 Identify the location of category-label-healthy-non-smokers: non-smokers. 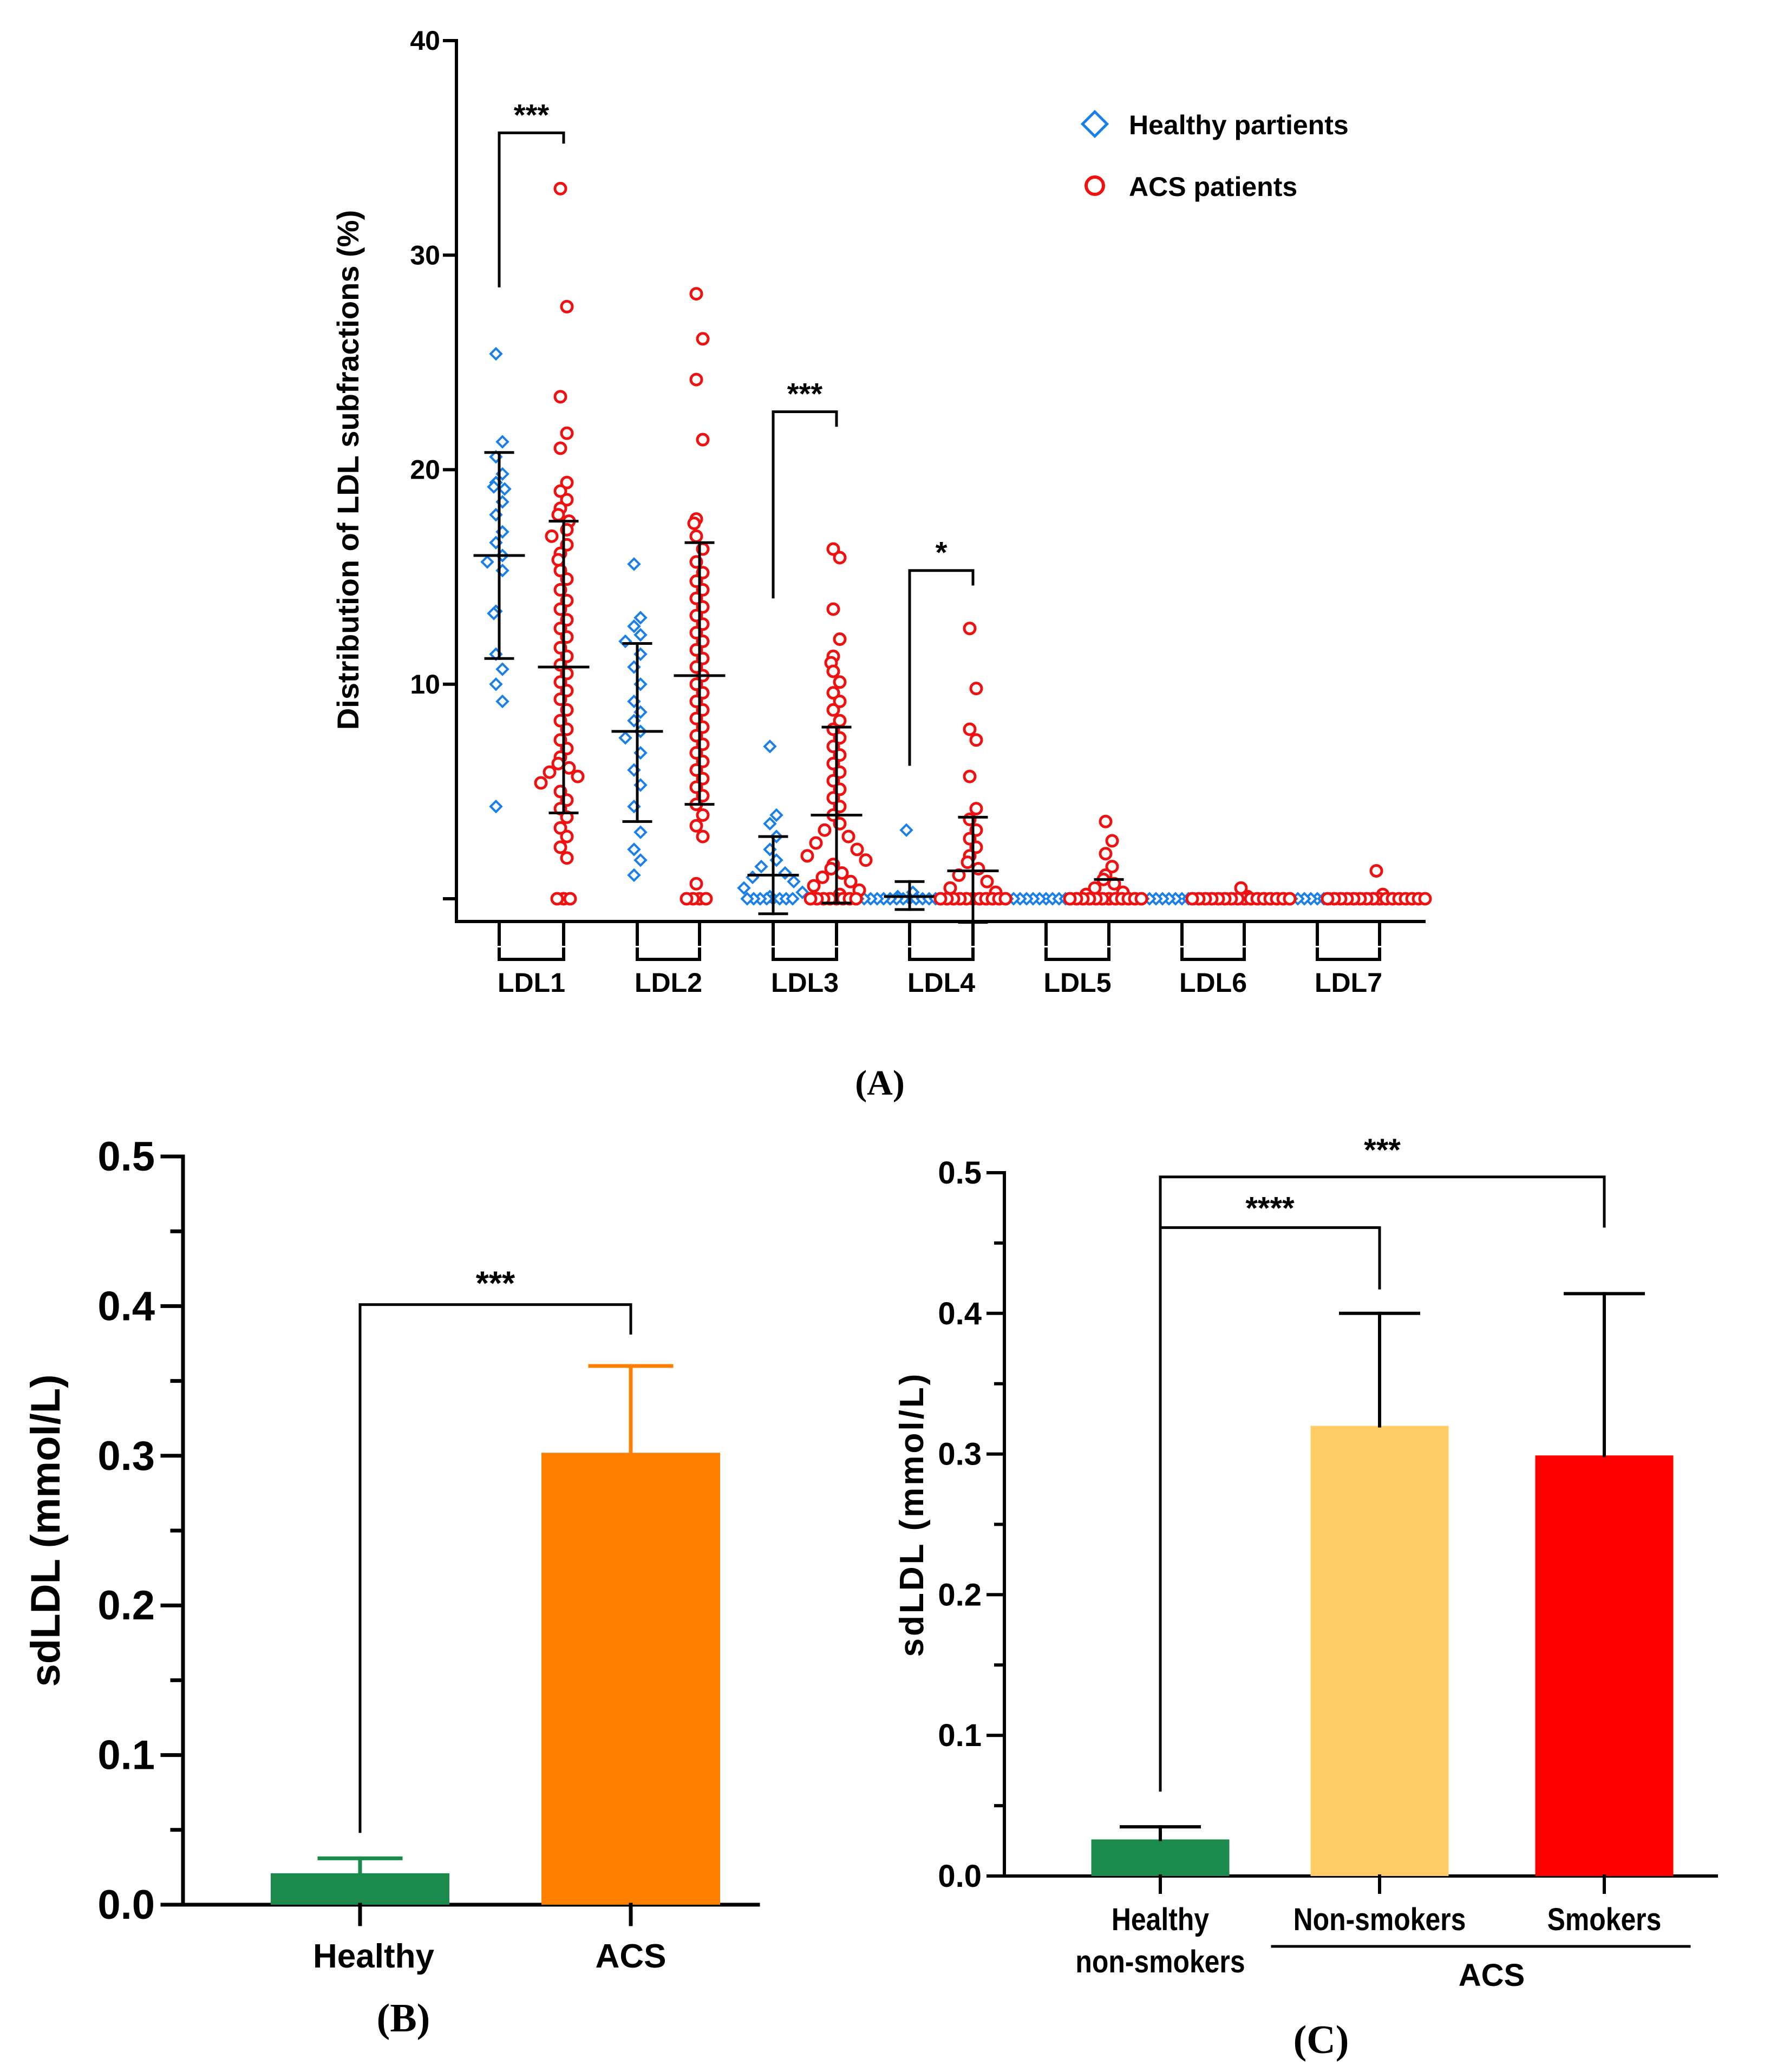
(1160, 1962).